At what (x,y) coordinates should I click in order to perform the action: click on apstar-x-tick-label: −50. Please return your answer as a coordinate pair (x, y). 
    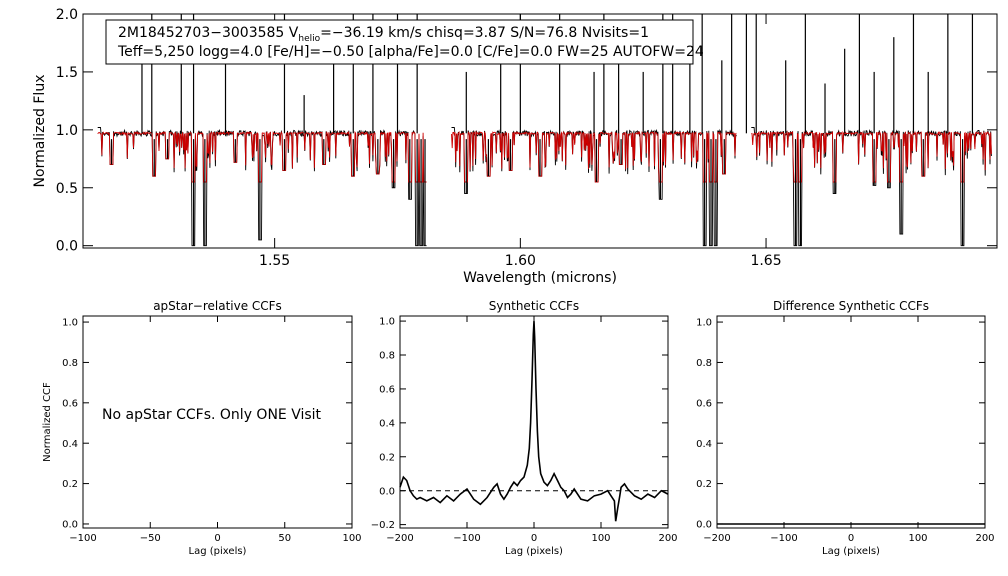
    Looking at the image, I should click on (150, 538).